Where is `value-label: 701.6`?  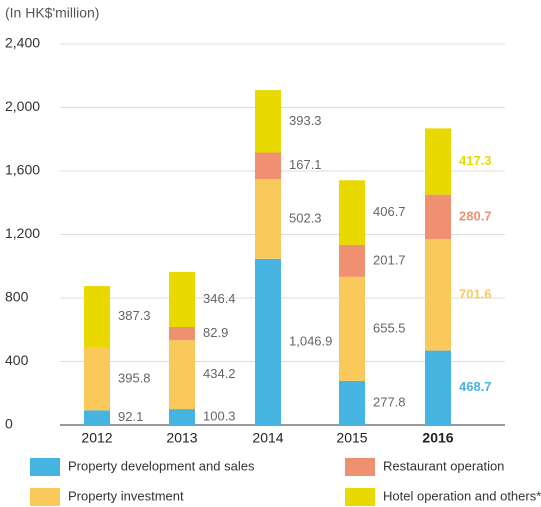 value-label: 701.6 is located at coordinates (475, 293).